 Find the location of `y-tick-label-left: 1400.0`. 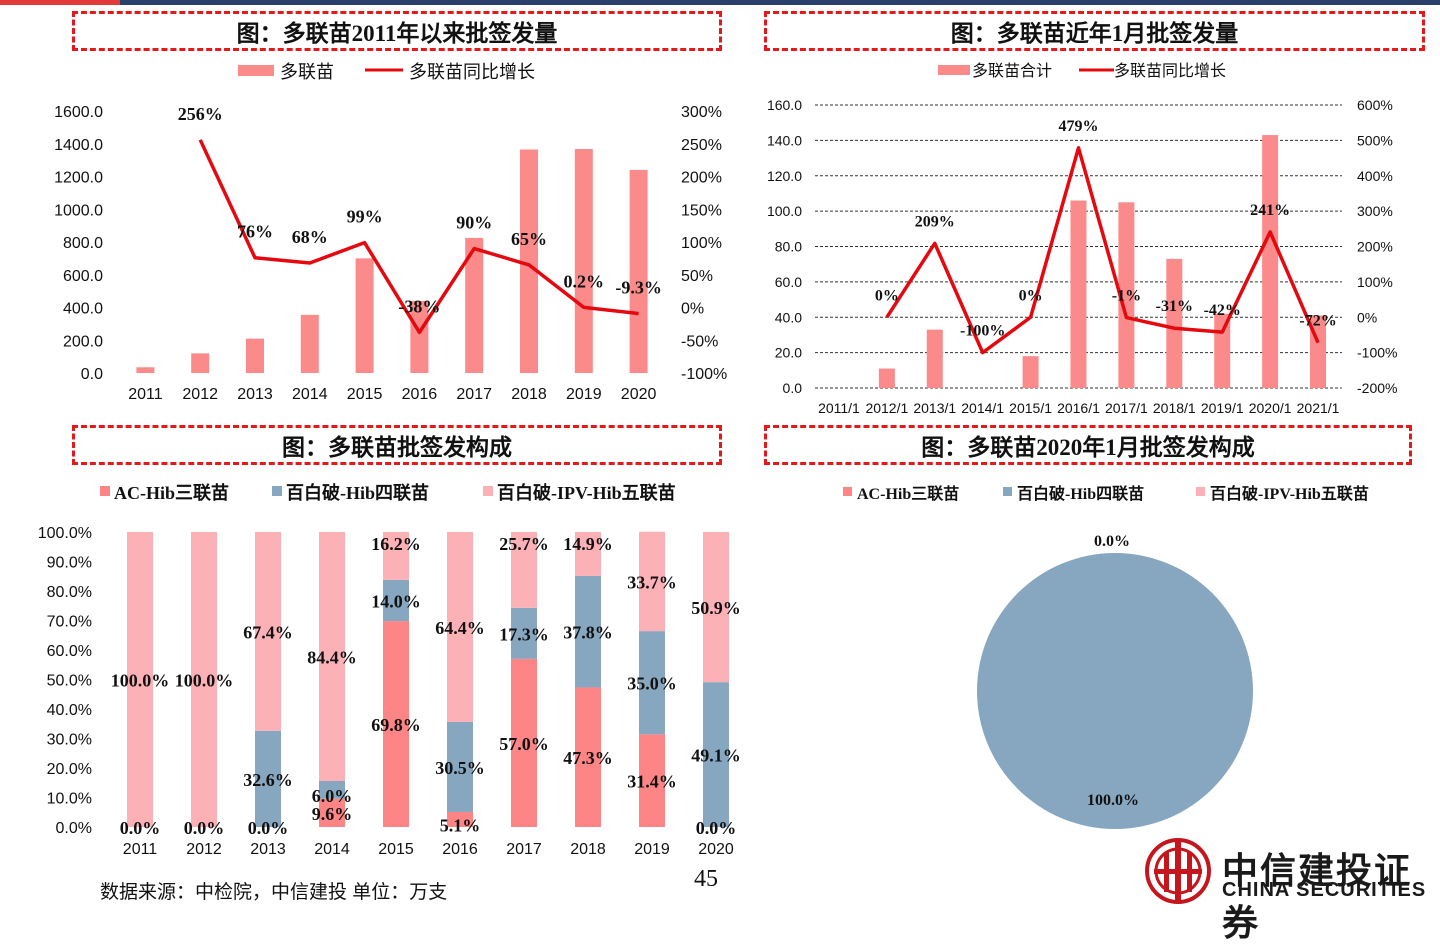

y-tick-label-left: 1400.0 is located at coordinates (78, 145).